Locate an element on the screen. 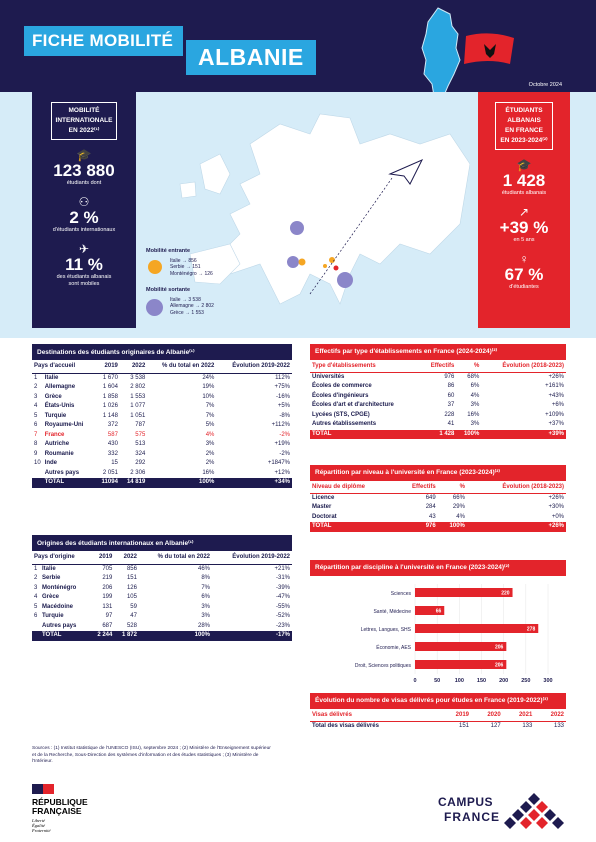 The height and width of the screenshot is (842, 596). table-cell: 7% is located at coordinates (210, 406).